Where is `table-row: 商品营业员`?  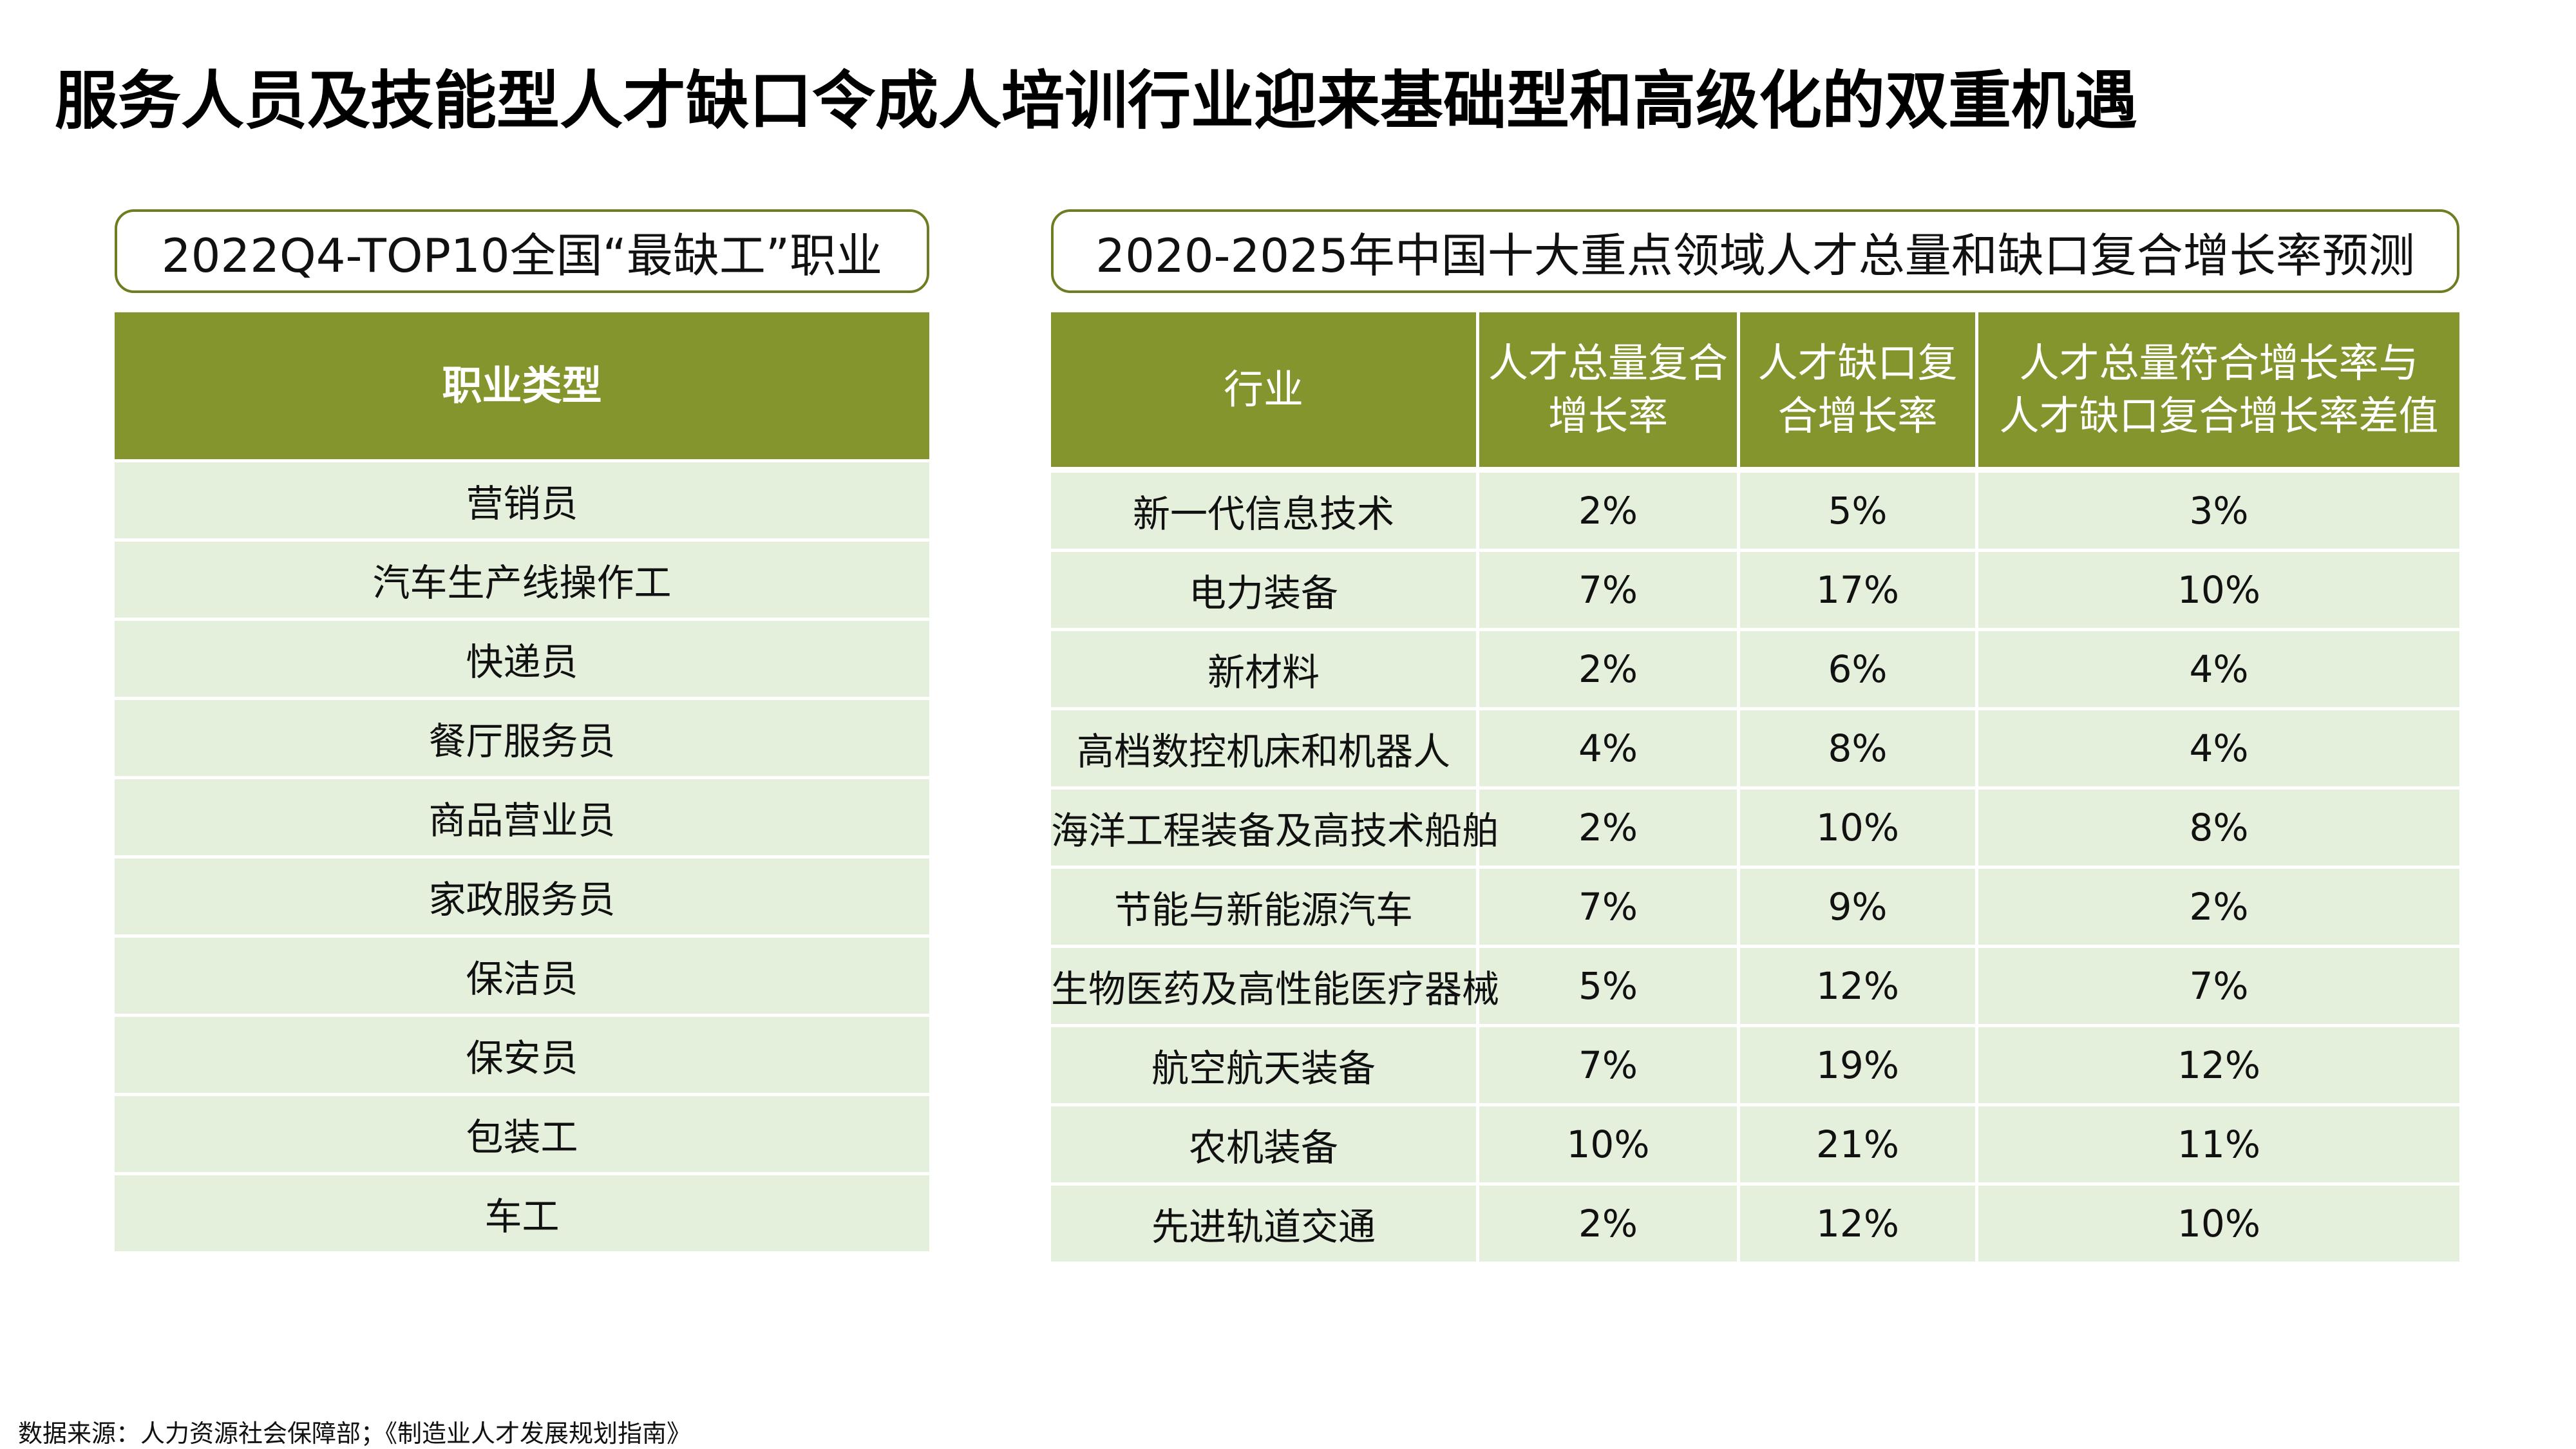
table-row: 商品营业员 is located at coordinates (522, 815).